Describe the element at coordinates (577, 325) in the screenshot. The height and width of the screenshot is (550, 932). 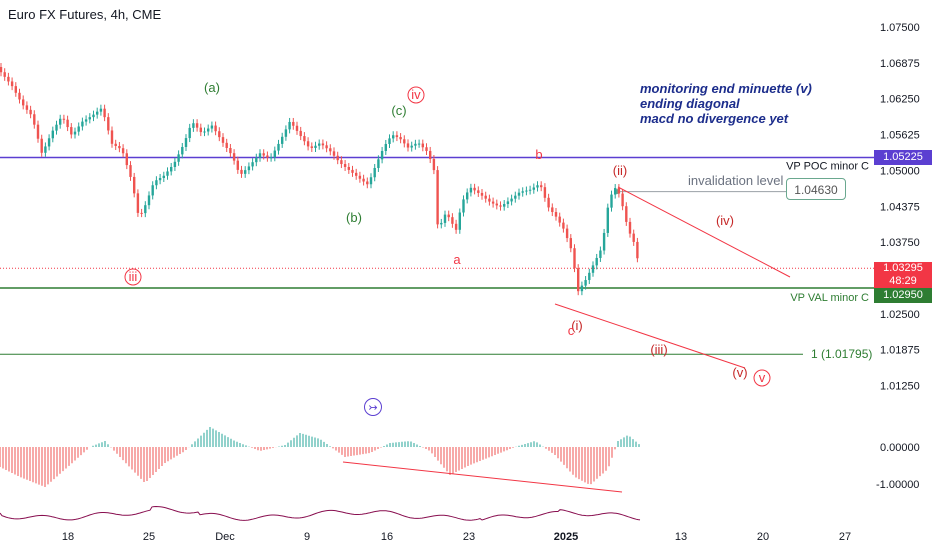
I see `wave-label: (i)` at that location.